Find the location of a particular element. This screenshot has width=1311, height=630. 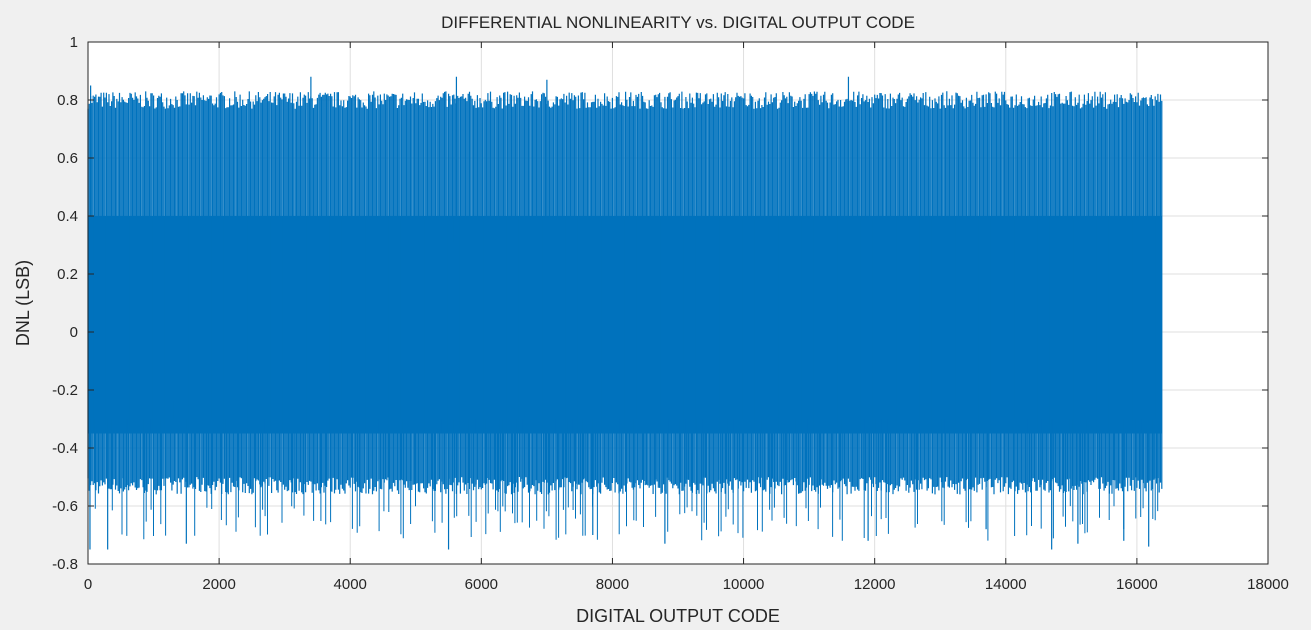

x-tick-label: 10000 is located at coordinates (744, 584).